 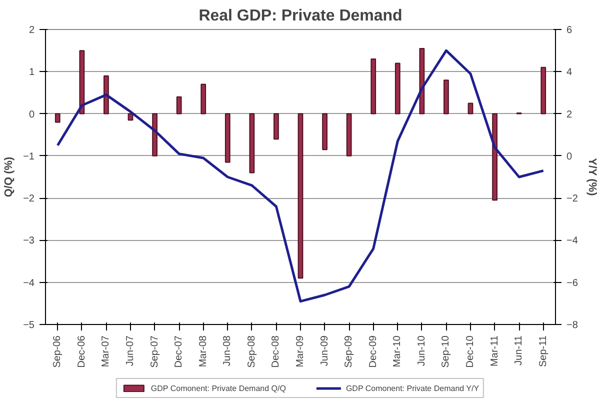 What do you see at coordinates (29, 156) in the screenshot?
I see `y-tick-label: −1` at bounding box center [29, 156].